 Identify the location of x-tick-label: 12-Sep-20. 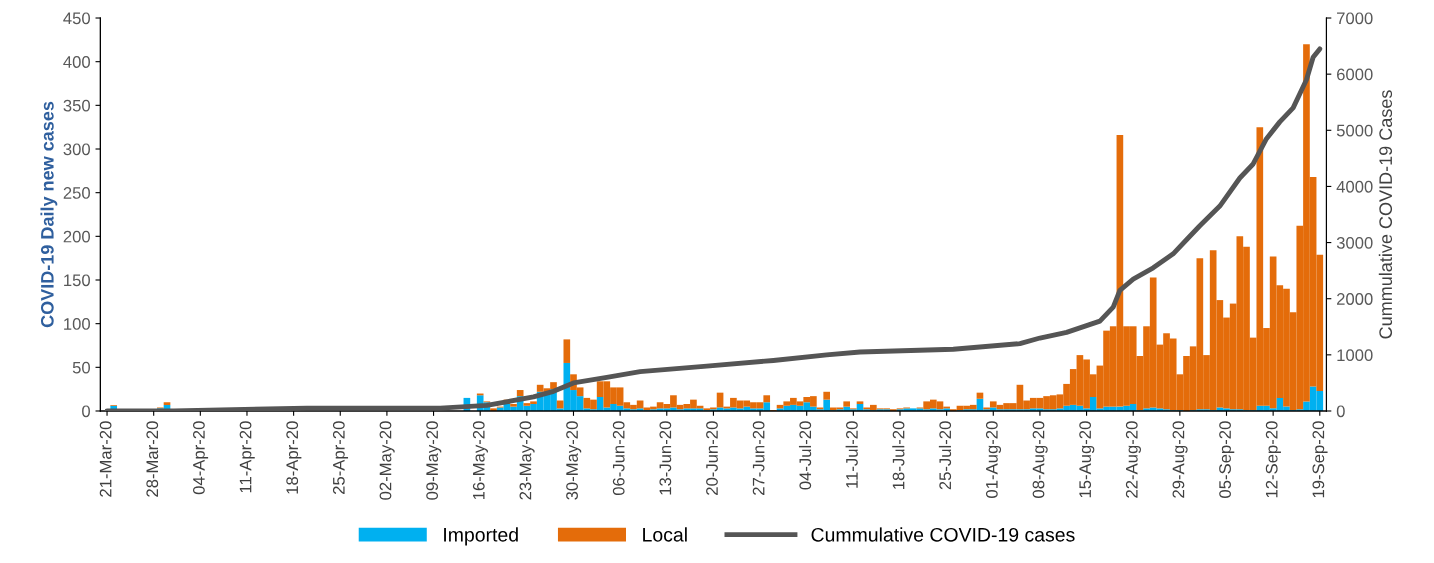
(1273, 459).